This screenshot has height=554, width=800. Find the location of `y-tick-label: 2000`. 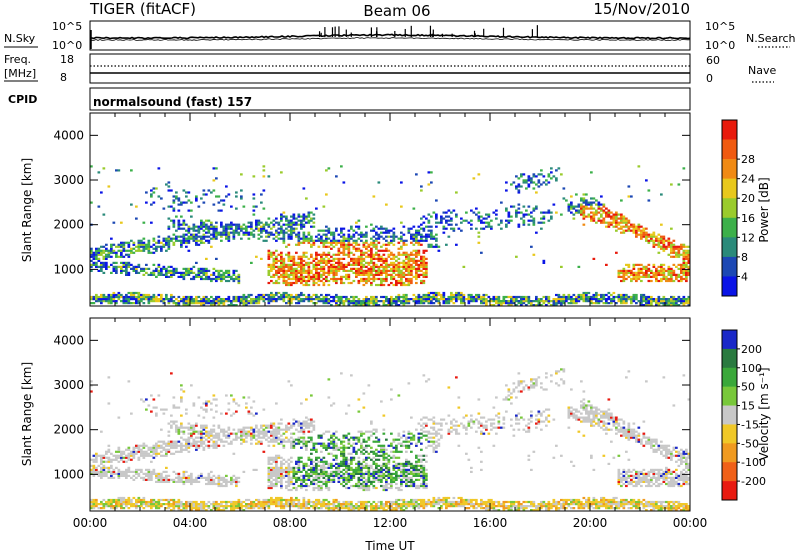

y-tick-label: 2000 is located at coordinates (68, 225).